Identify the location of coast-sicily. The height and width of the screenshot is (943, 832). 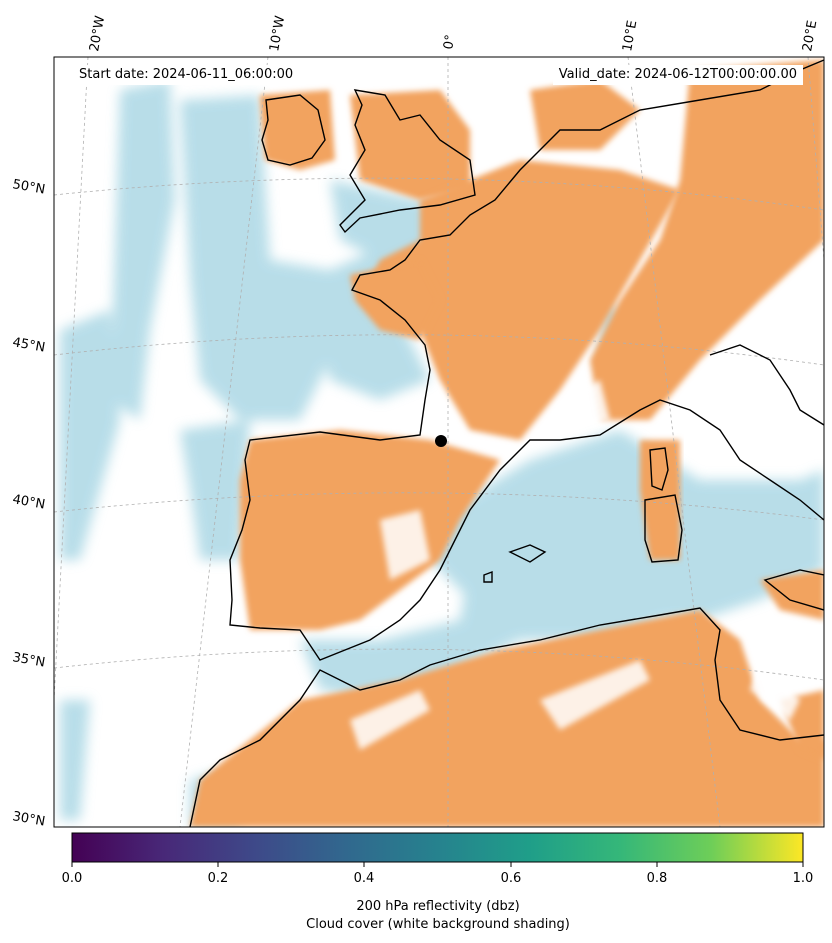
(793, 590).